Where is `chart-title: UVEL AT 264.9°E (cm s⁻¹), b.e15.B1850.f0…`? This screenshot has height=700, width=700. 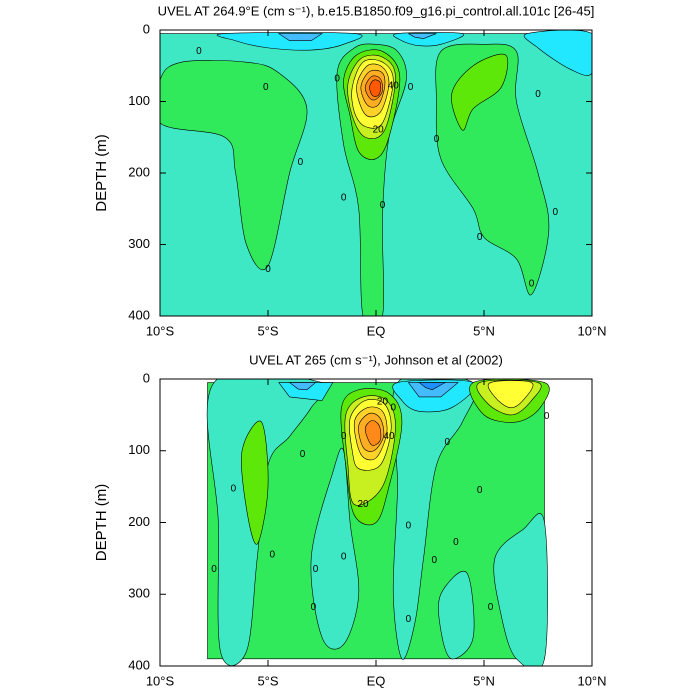
chart-title: UVEL AT 264.9°E (cm s⁻¹), b.e15.B1850.f0… is located at coordinates (376, 10).